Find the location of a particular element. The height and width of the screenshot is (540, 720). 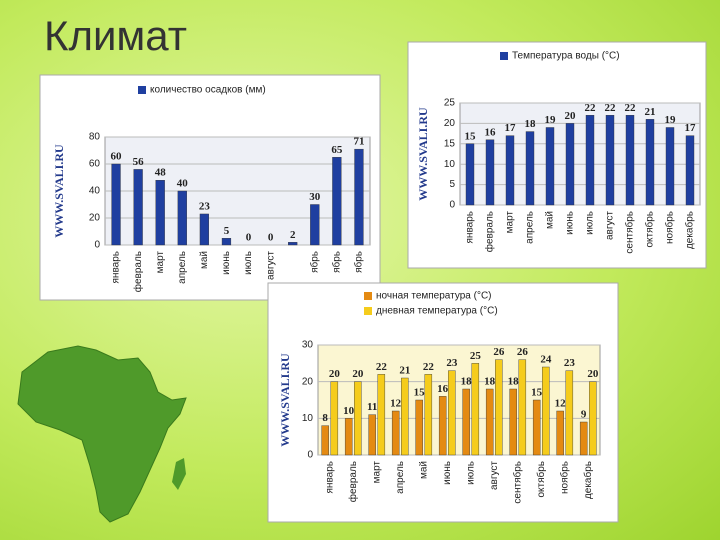

x-tick-label: июнь is located at coordinates (226, 263).